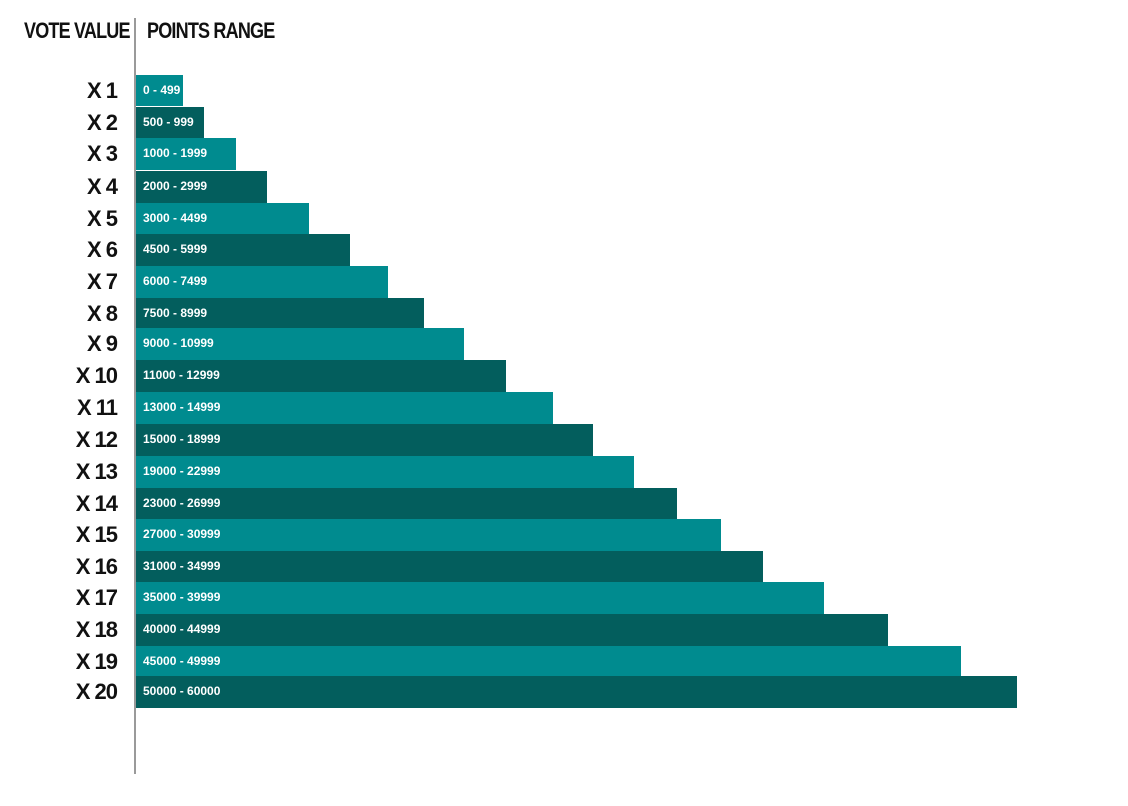 The height and width of the screenshot is (806, 1128). What do you see at coordinates (182, 439) in the screenshot?
I see `bar-range-label-12: 15000 - 18999` at bounding box center [182, 439].